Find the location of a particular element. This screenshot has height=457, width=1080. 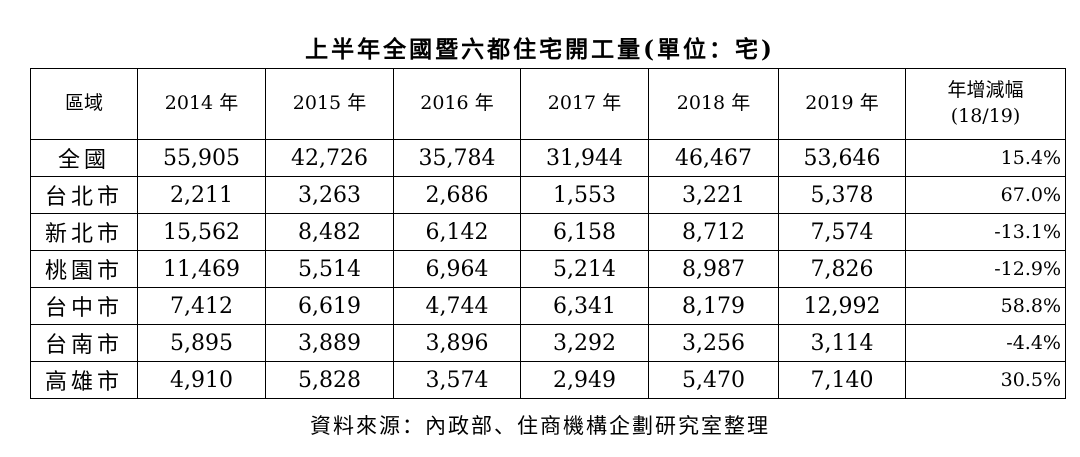

region-cell: 台北市 is located at coordinates (84, 195).